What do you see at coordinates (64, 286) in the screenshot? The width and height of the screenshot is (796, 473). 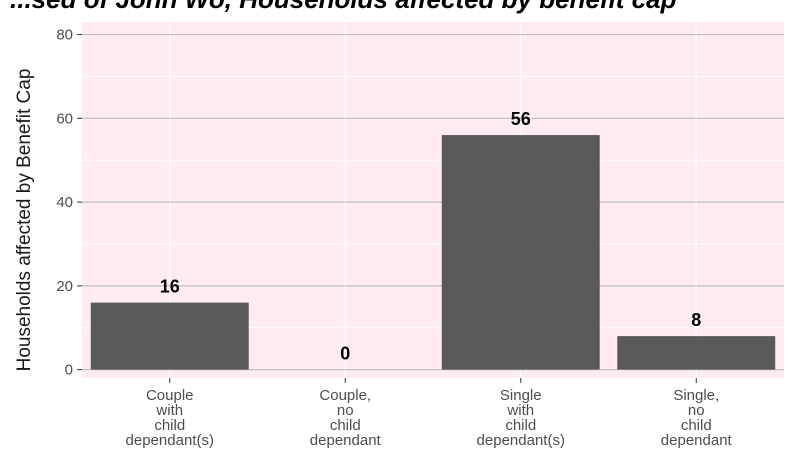 I see `y-tick-label: 20` at bounding box center [64, 286].